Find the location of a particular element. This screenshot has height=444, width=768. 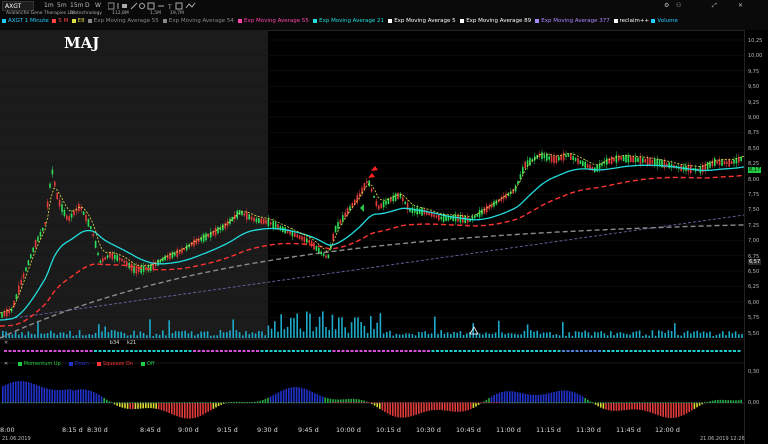

timeframe-button-w: W is located at coordinates (98, 5).